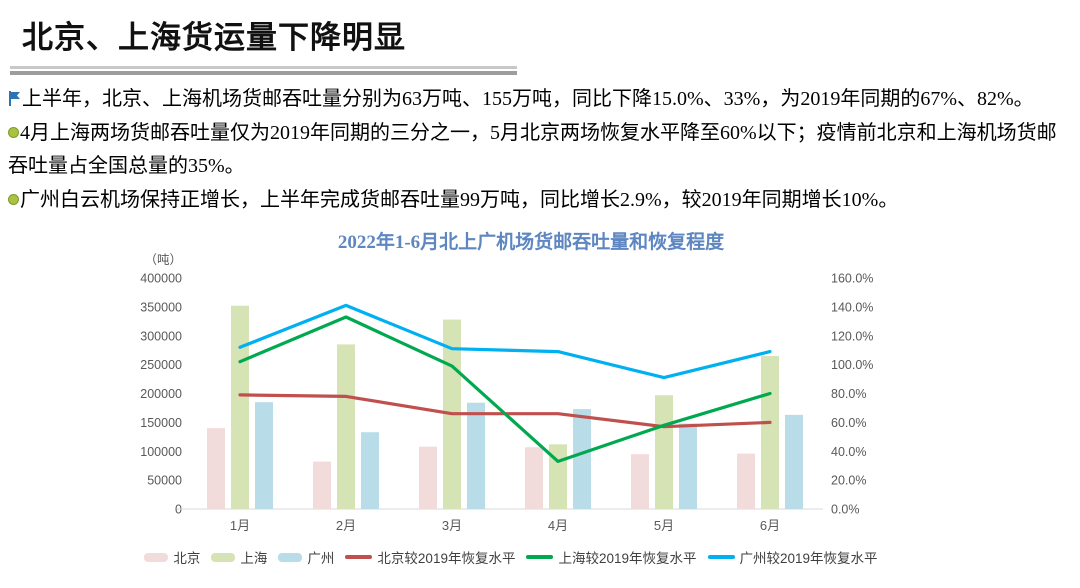 This screenshot has height=588, width=1080. Describe the element at coordinates (322, 485) in the screenshot. I see `bar-北京-2月` at that location.